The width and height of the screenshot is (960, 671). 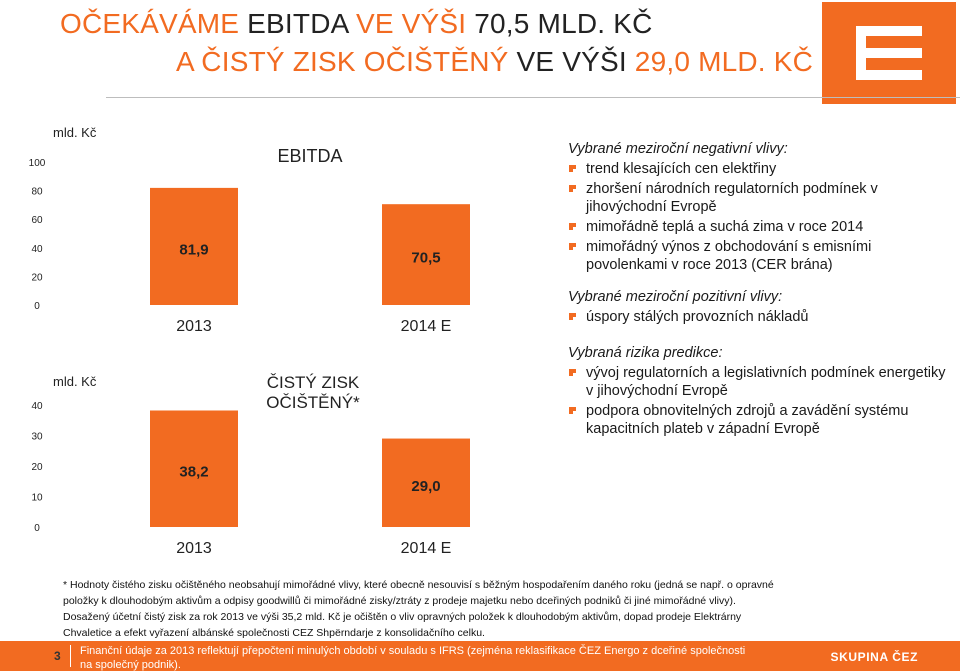 I want to click on y-tick-label: 60, so click(x=37, y=220).